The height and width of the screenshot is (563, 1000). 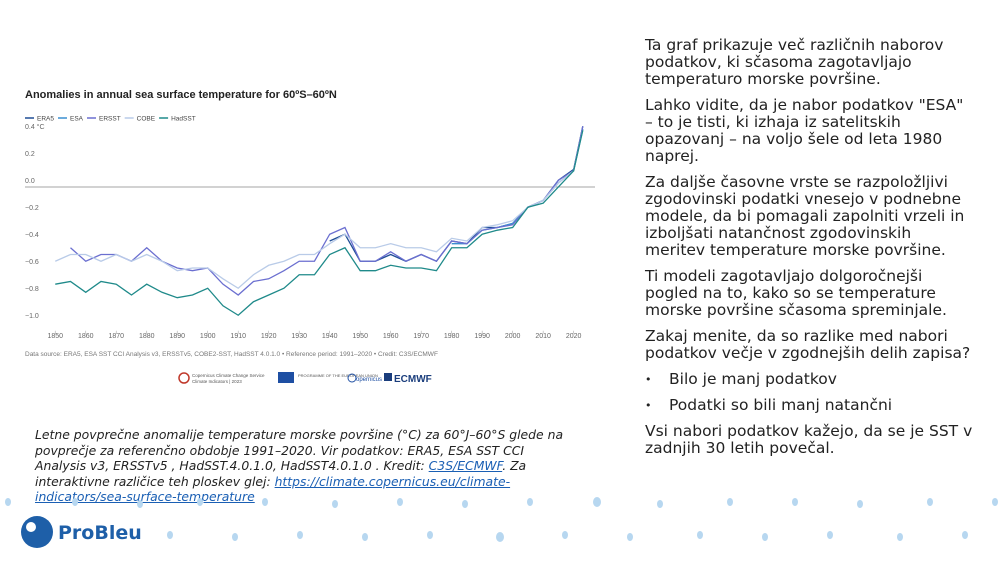 What do you see at coordinates (146, 119) in the screenshot?
I see `legend-label: COBE` at bounding box center [146, 119].